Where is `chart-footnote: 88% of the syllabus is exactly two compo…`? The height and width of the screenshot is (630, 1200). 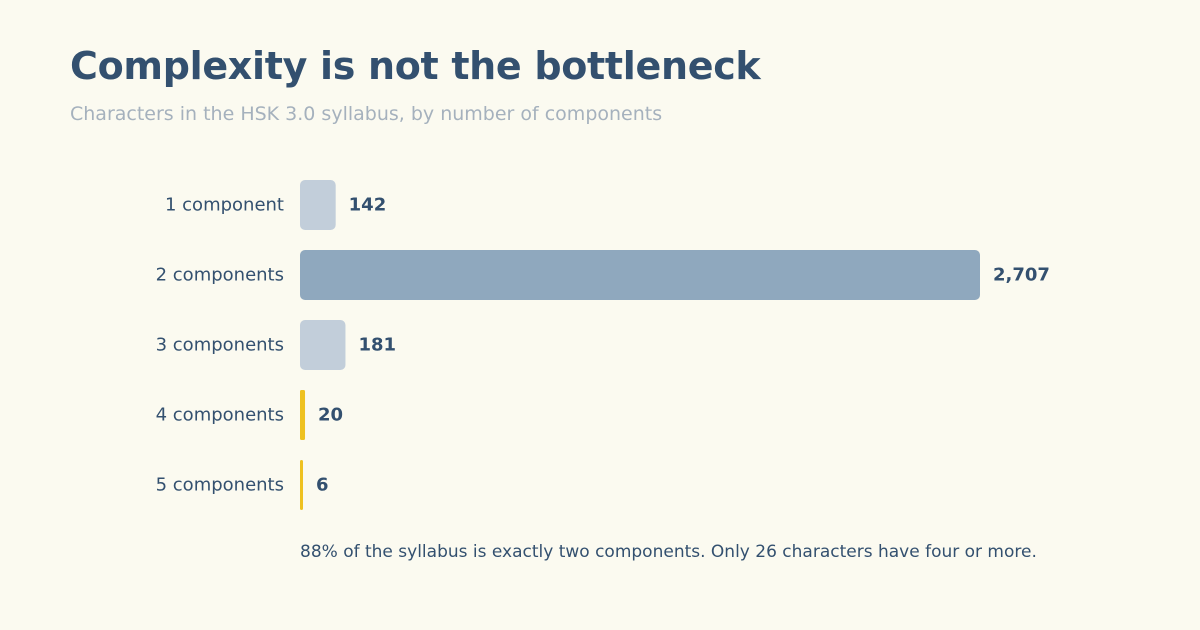 chart-footnote: 88% of the syllabus is exactly two compo… is located at coordinates (668, 552).